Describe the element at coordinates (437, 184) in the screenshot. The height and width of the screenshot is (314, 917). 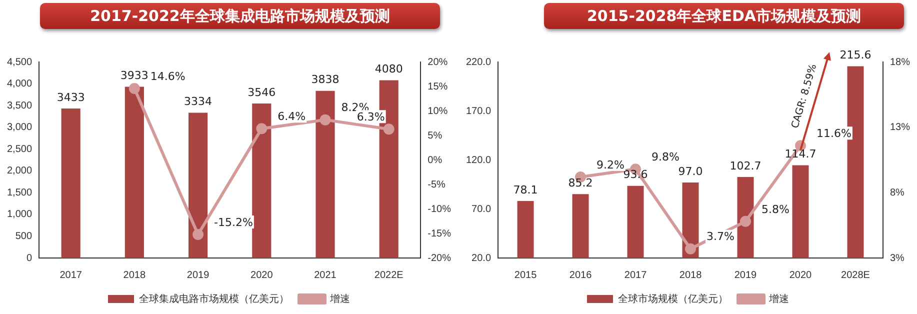
I see `y2-tick-label: -5%` at that location.